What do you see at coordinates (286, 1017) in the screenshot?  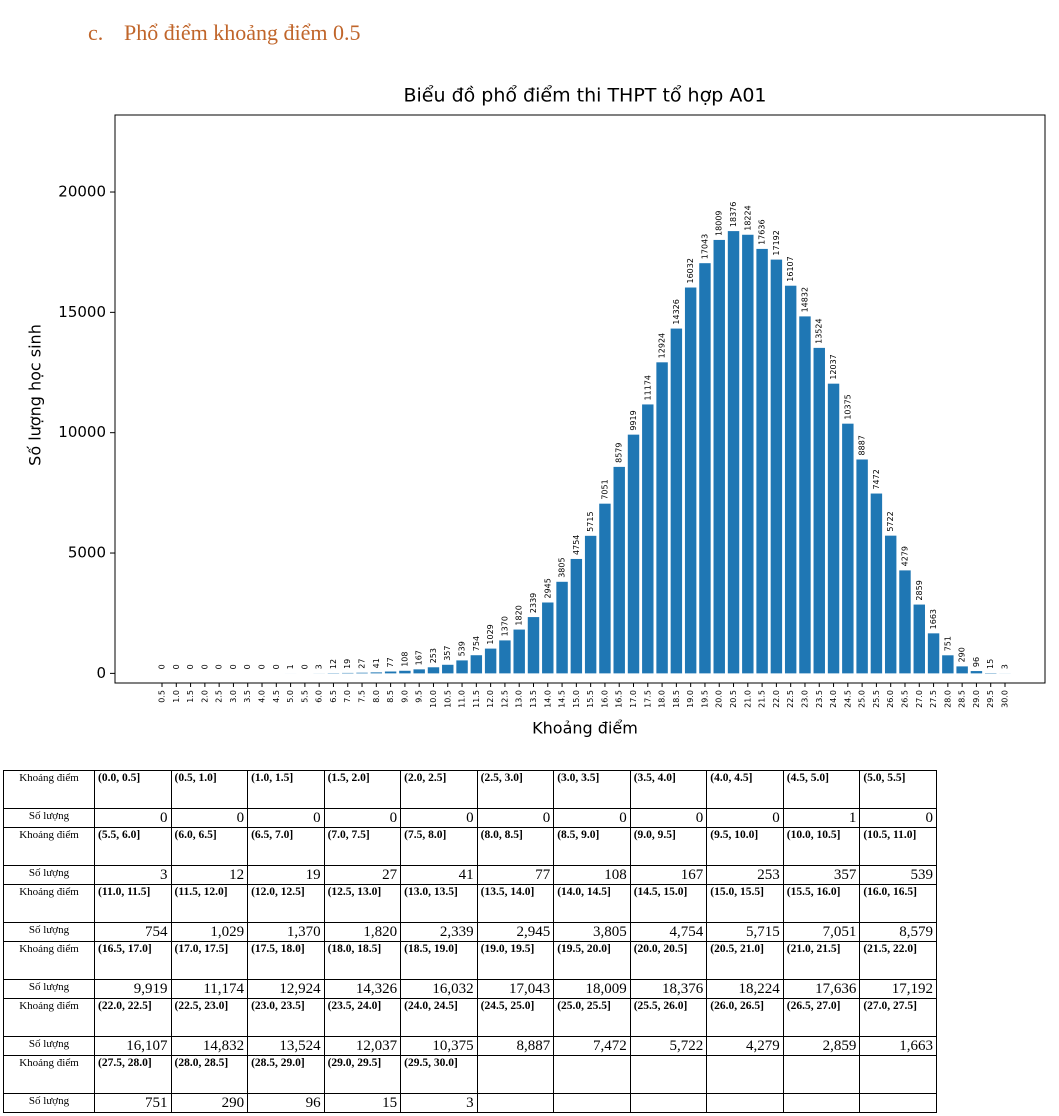 I see `range-cell: (23.0, 23.5]` at bounding box center [286, 1017].